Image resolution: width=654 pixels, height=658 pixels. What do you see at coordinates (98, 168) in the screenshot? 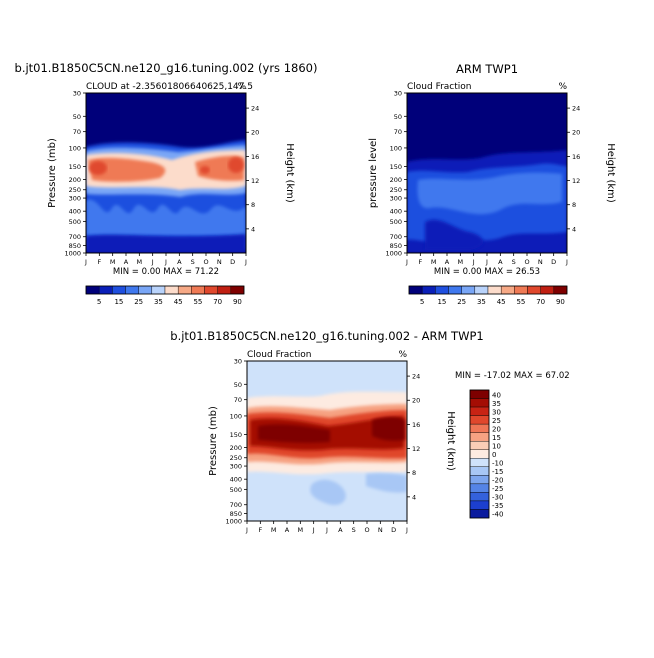
I see `model-cloud-peak1` at bounding box center [98, 168].